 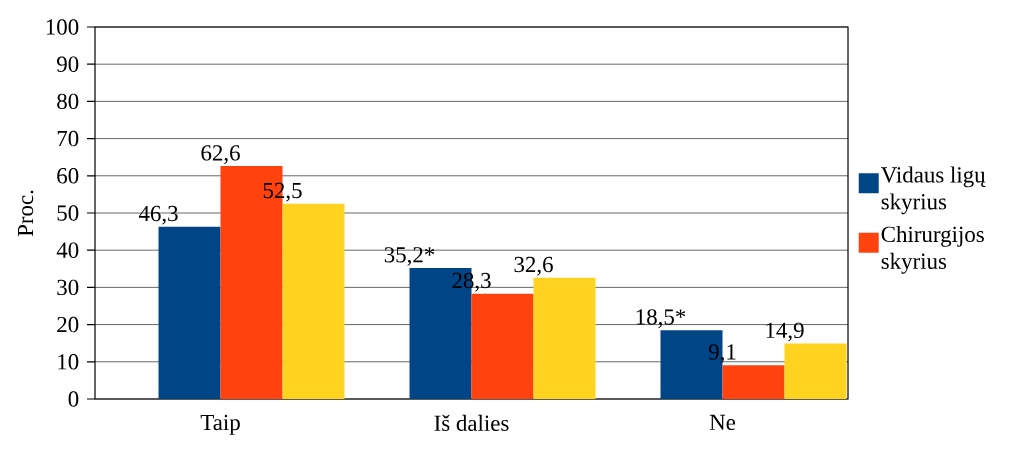 What do you see at coordinates (67, 250) in the screenshot?
I see `y-tick-label: 40` at bounding box center [67, 250].